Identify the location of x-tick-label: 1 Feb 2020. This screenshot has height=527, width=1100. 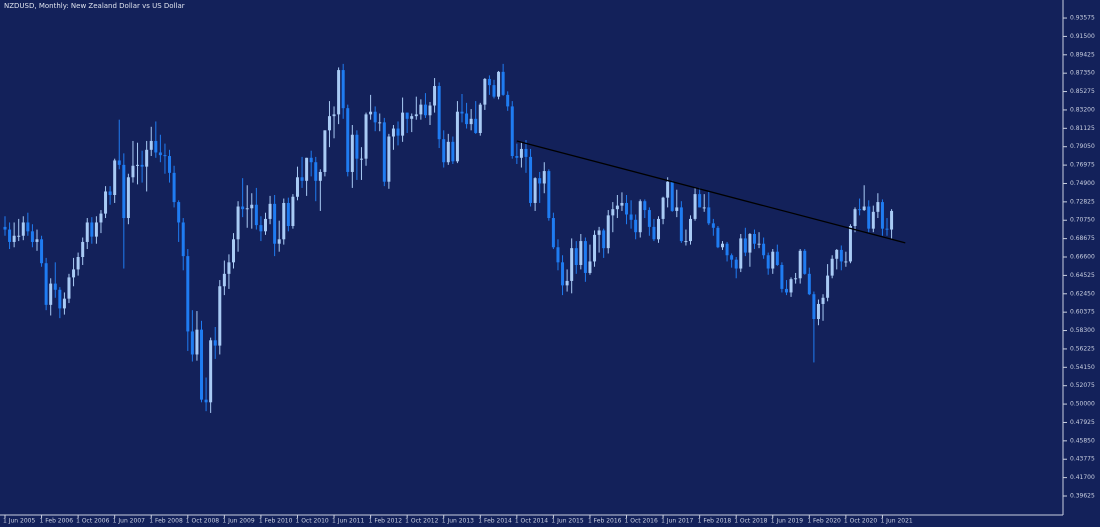
(824, 521).